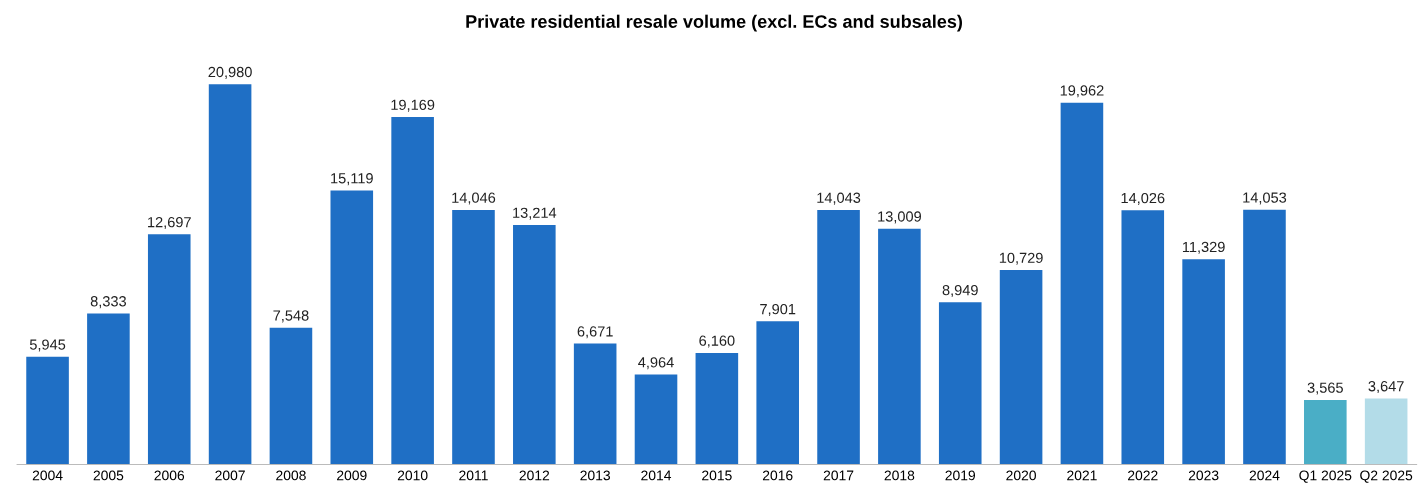 The image size is (1428, 489). I want to click on x-tick-label: 2023, so click(1203, 475).